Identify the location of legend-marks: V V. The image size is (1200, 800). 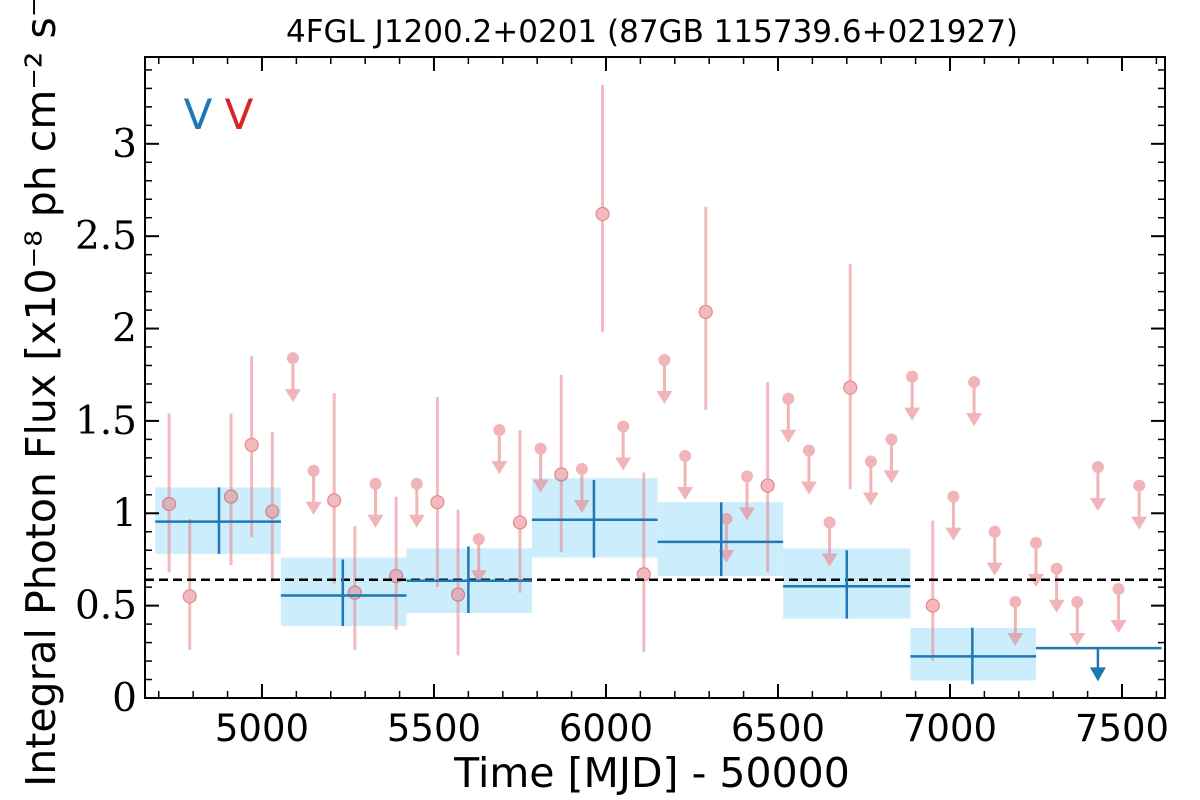
(219, 114).